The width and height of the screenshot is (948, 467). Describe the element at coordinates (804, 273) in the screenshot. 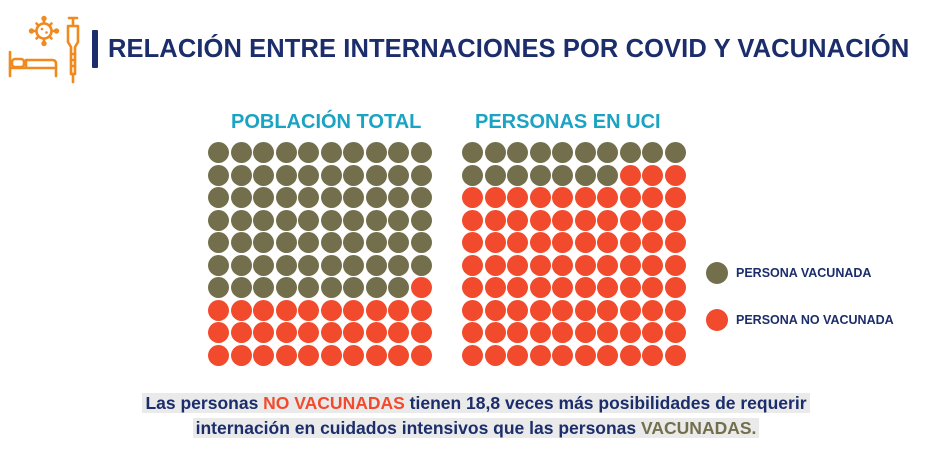

I see `legend-label-vacunada: PERSONA VACUNADA` at that location.